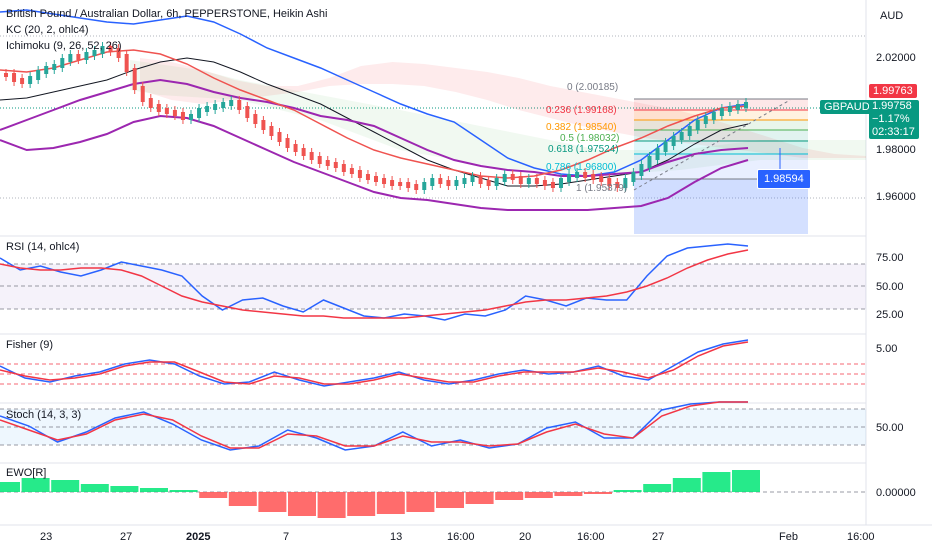 The height and width of the screenshot is (550, 932). I want to click on fisher-legend: Fisher (9), so click(30, 345).